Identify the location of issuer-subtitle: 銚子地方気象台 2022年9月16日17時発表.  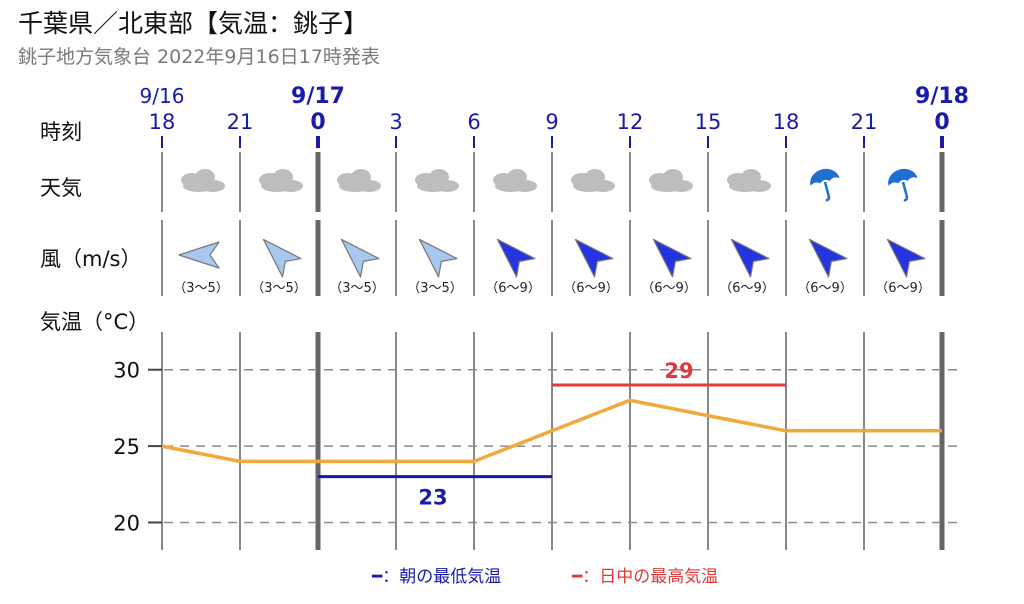
(199, 57).